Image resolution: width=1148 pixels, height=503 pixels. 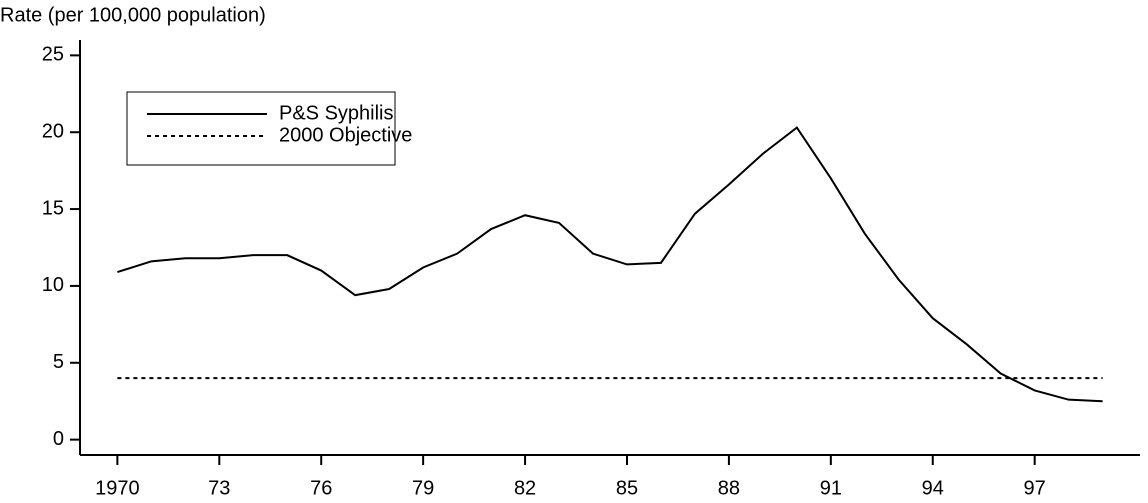 What do you see at coordinates (53, 55) in the screenshot?
I see `y-tick-label: 25` at bounding box center [53, 55].